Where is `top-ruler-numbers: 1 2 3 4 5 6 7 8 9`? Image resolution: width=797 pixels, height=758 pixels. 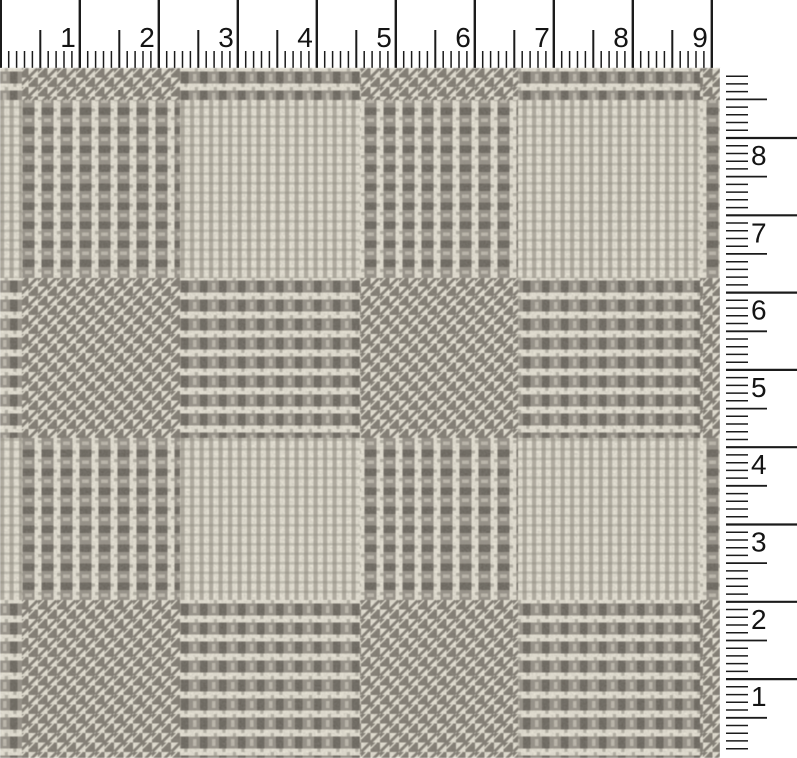 top-ruler-numbers: 1 2 3 4 5 6 7 8 9 is located at coordinates (384, 37).